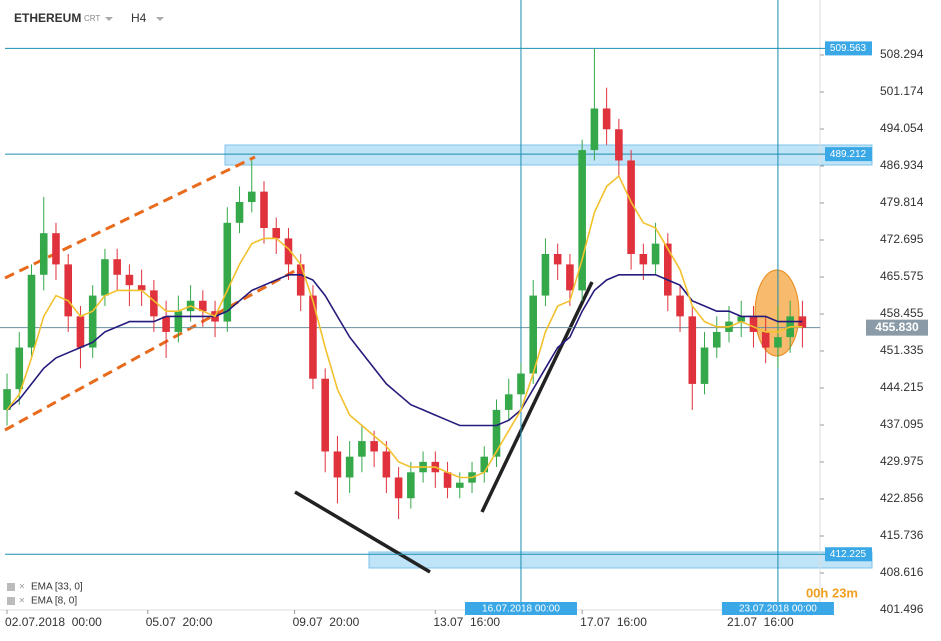 This screenshot has width=941, height=641. Describe the element at coordinates (53, 622) in the screenshot. I see `x-tick-label: 02.07.2018 00:00` at that location.